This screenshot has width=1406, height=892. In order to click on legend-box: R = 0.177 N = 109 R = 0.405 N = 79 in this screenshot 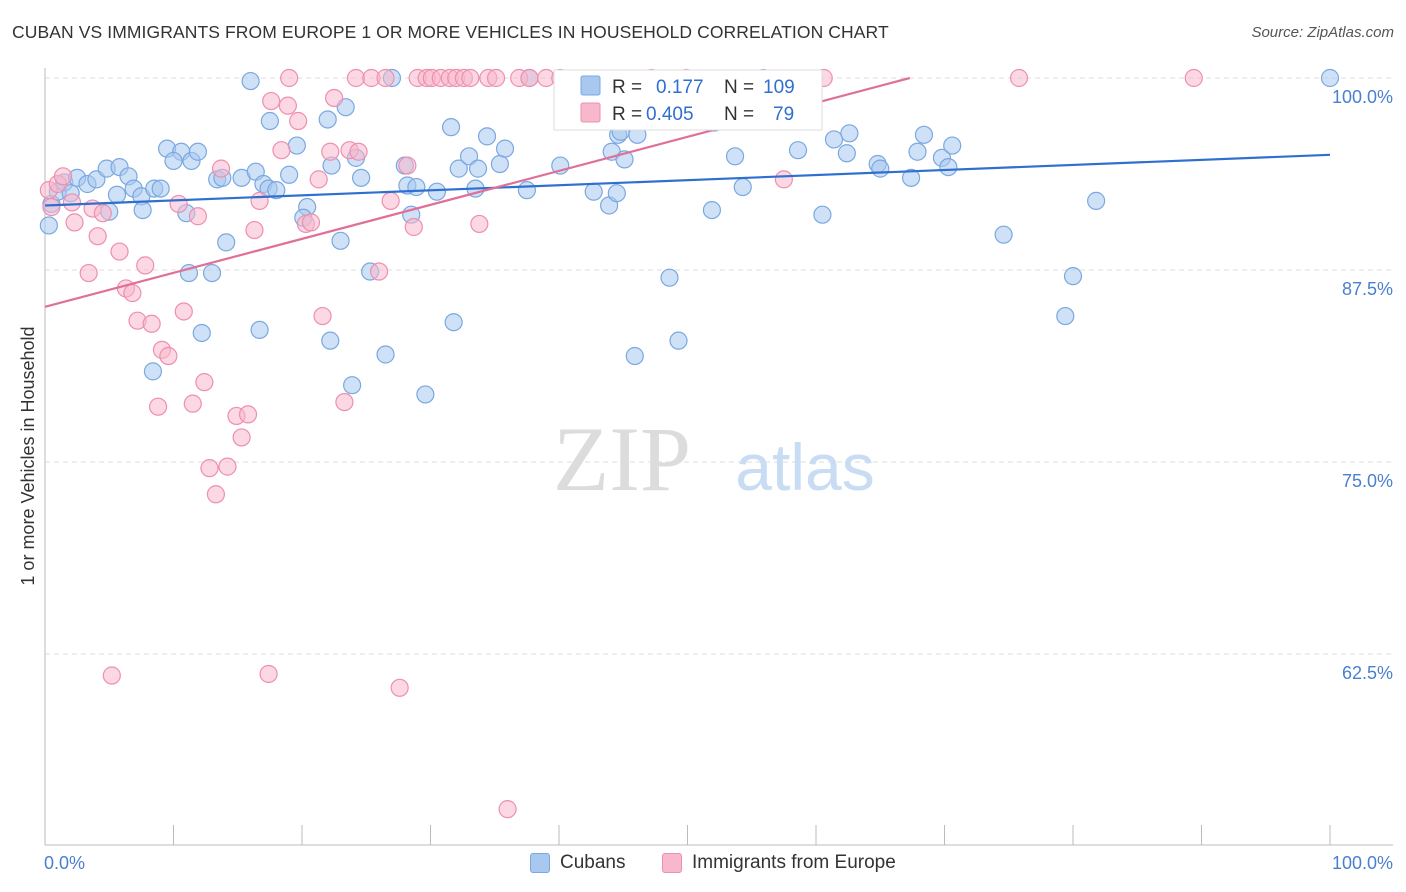, I will do `click(688, 100)`.